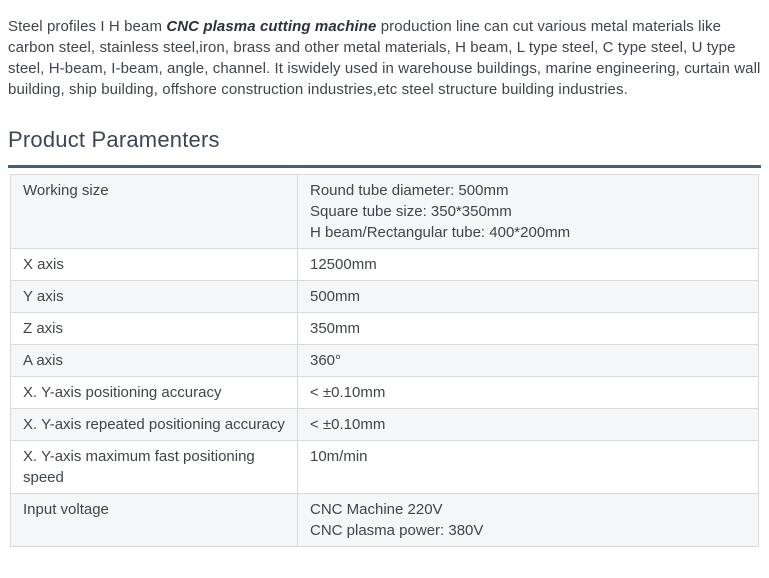 The width and height of the screenshot is (769, 578). Describe the element at coordinates (397, 530) in the screenshot. I see `parameter-value-line: CNC plasma power: 380V` at that location.